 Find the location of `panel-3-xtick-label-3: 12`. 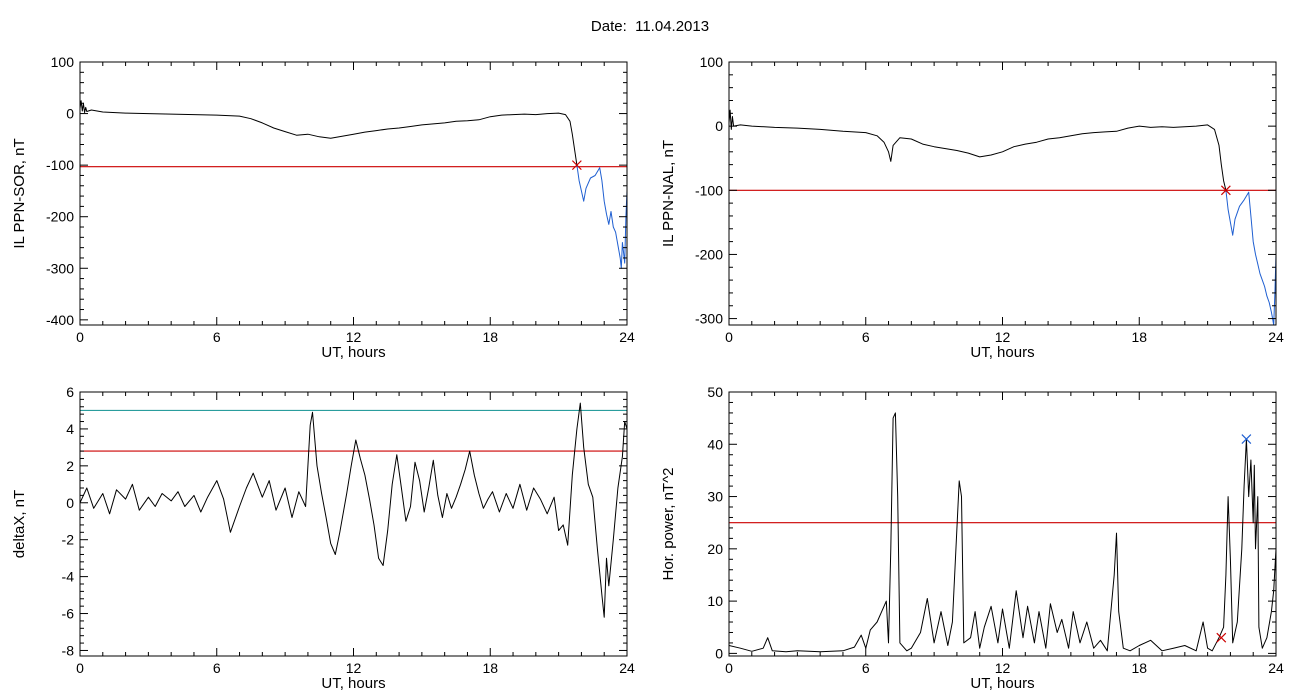

panel-3-xtick-label-3: 12 is located at coordinates (354, 668).